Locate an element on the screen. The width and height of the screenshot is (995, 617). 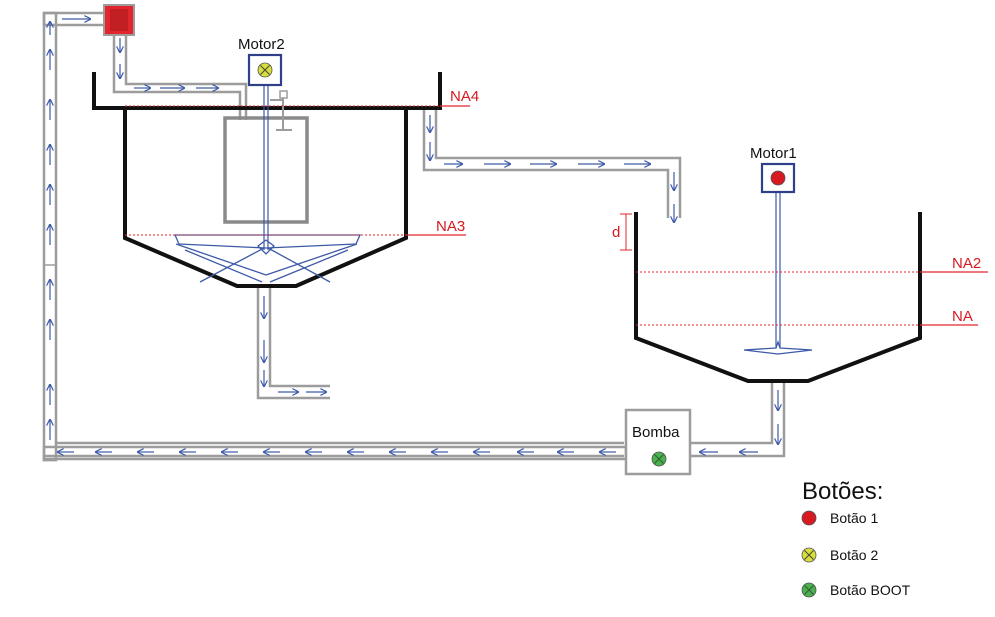
clarifier-box is located at coordinates (266, 170).